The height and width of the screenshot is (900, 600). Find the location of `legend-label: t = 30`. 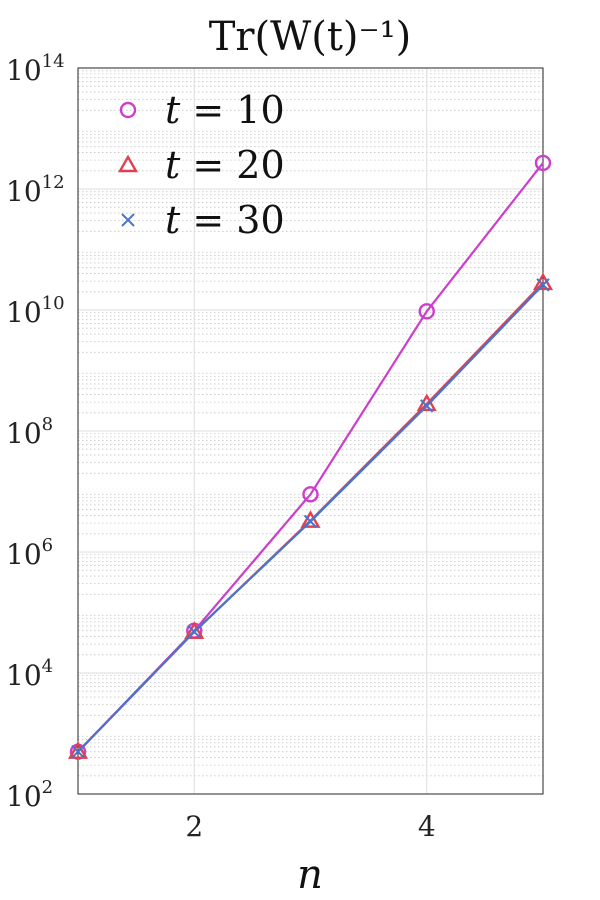

legend-label: t = 30 is located at coordinates (225, 220).